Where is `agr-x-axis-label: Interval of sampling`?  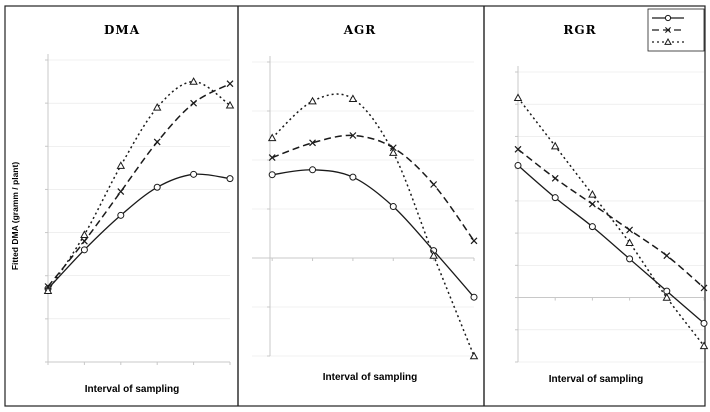
agr-x-axis-label: Interval of sampling is located at coordinates (370, 377).